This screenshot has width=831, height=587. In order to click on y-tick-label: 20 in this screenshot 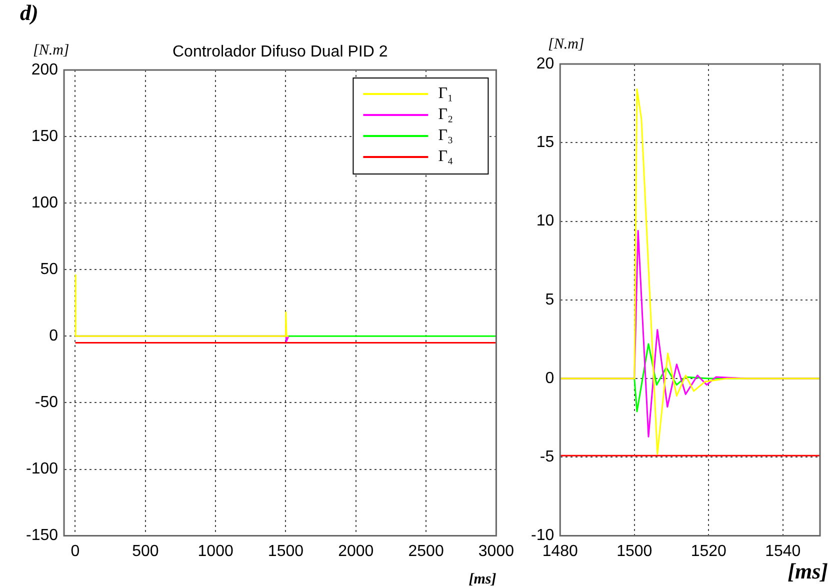, I will do `click(545, 63)`.